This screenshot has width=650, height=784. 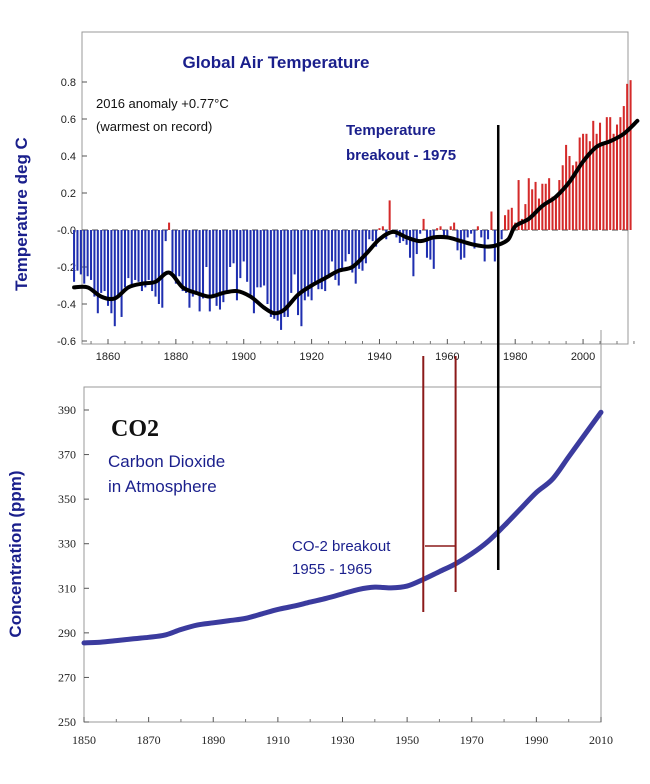 What do you see at coordinates (67, 410) in the screenshot?
I see `co2-y-tick-label: 390` at bounding box center [67, 410].